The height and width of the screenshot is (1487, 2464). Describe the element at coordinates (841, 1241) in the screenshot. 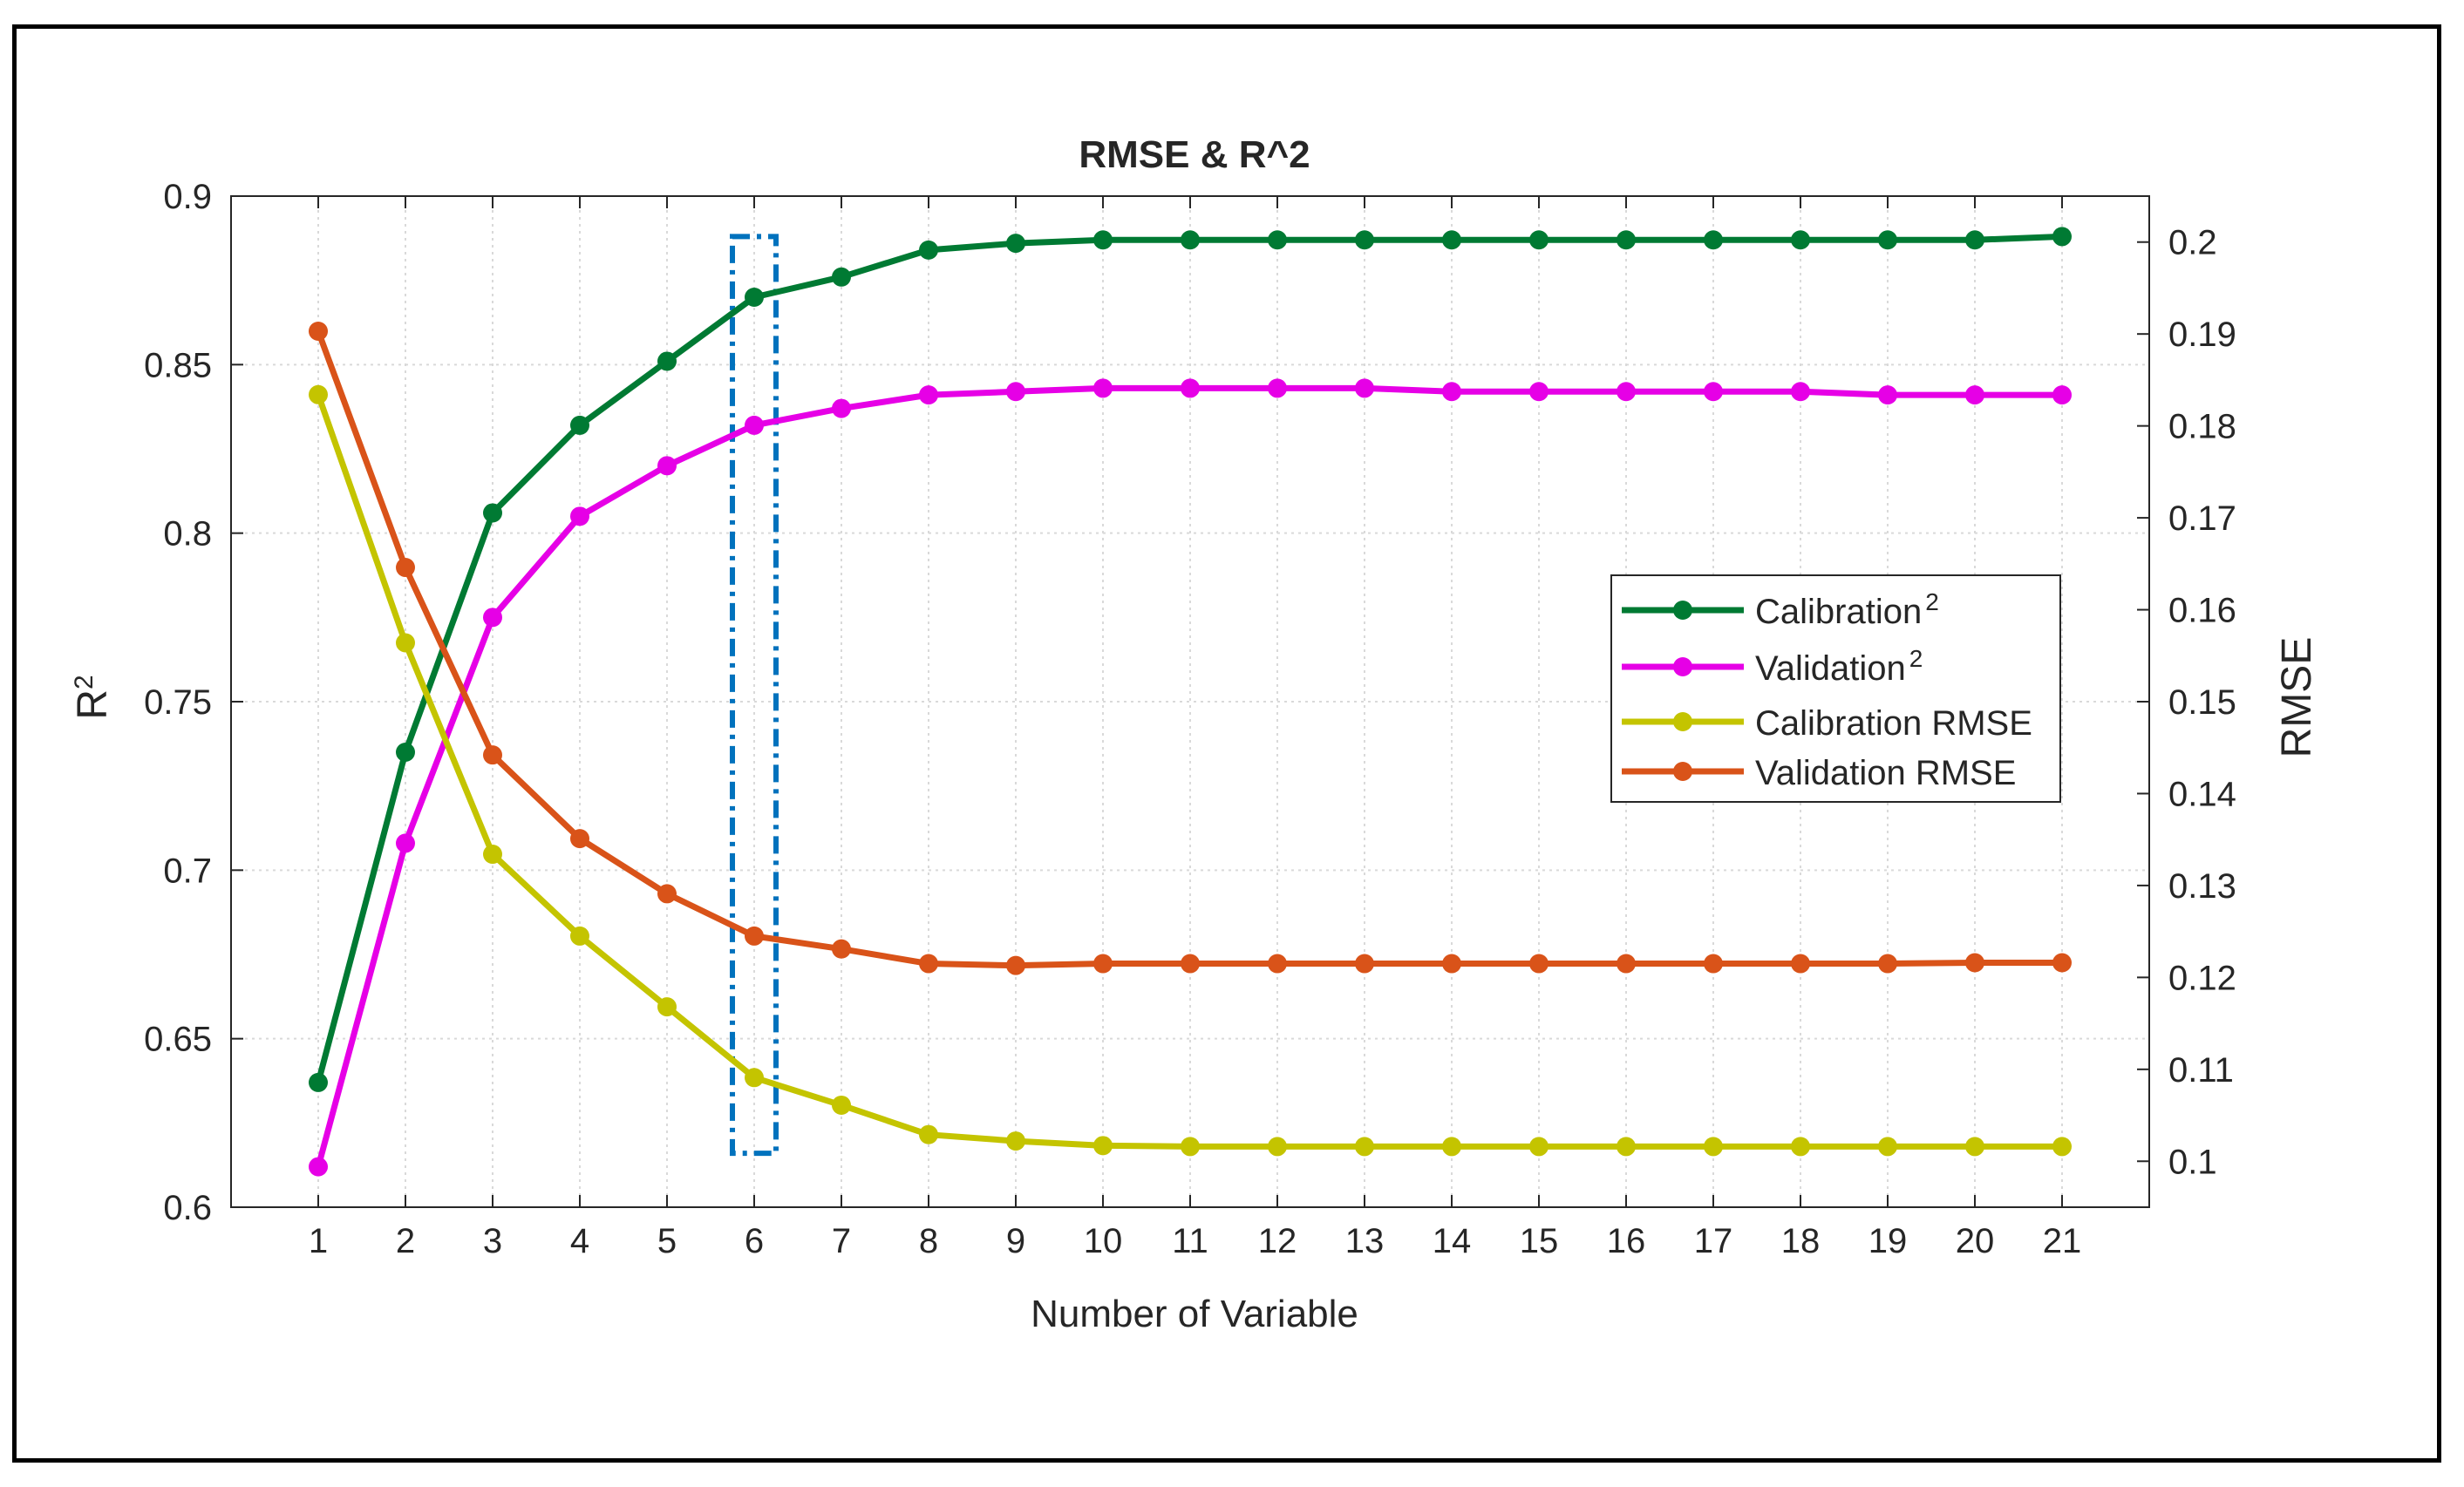

I see `x-tick-label: 7` at that location.